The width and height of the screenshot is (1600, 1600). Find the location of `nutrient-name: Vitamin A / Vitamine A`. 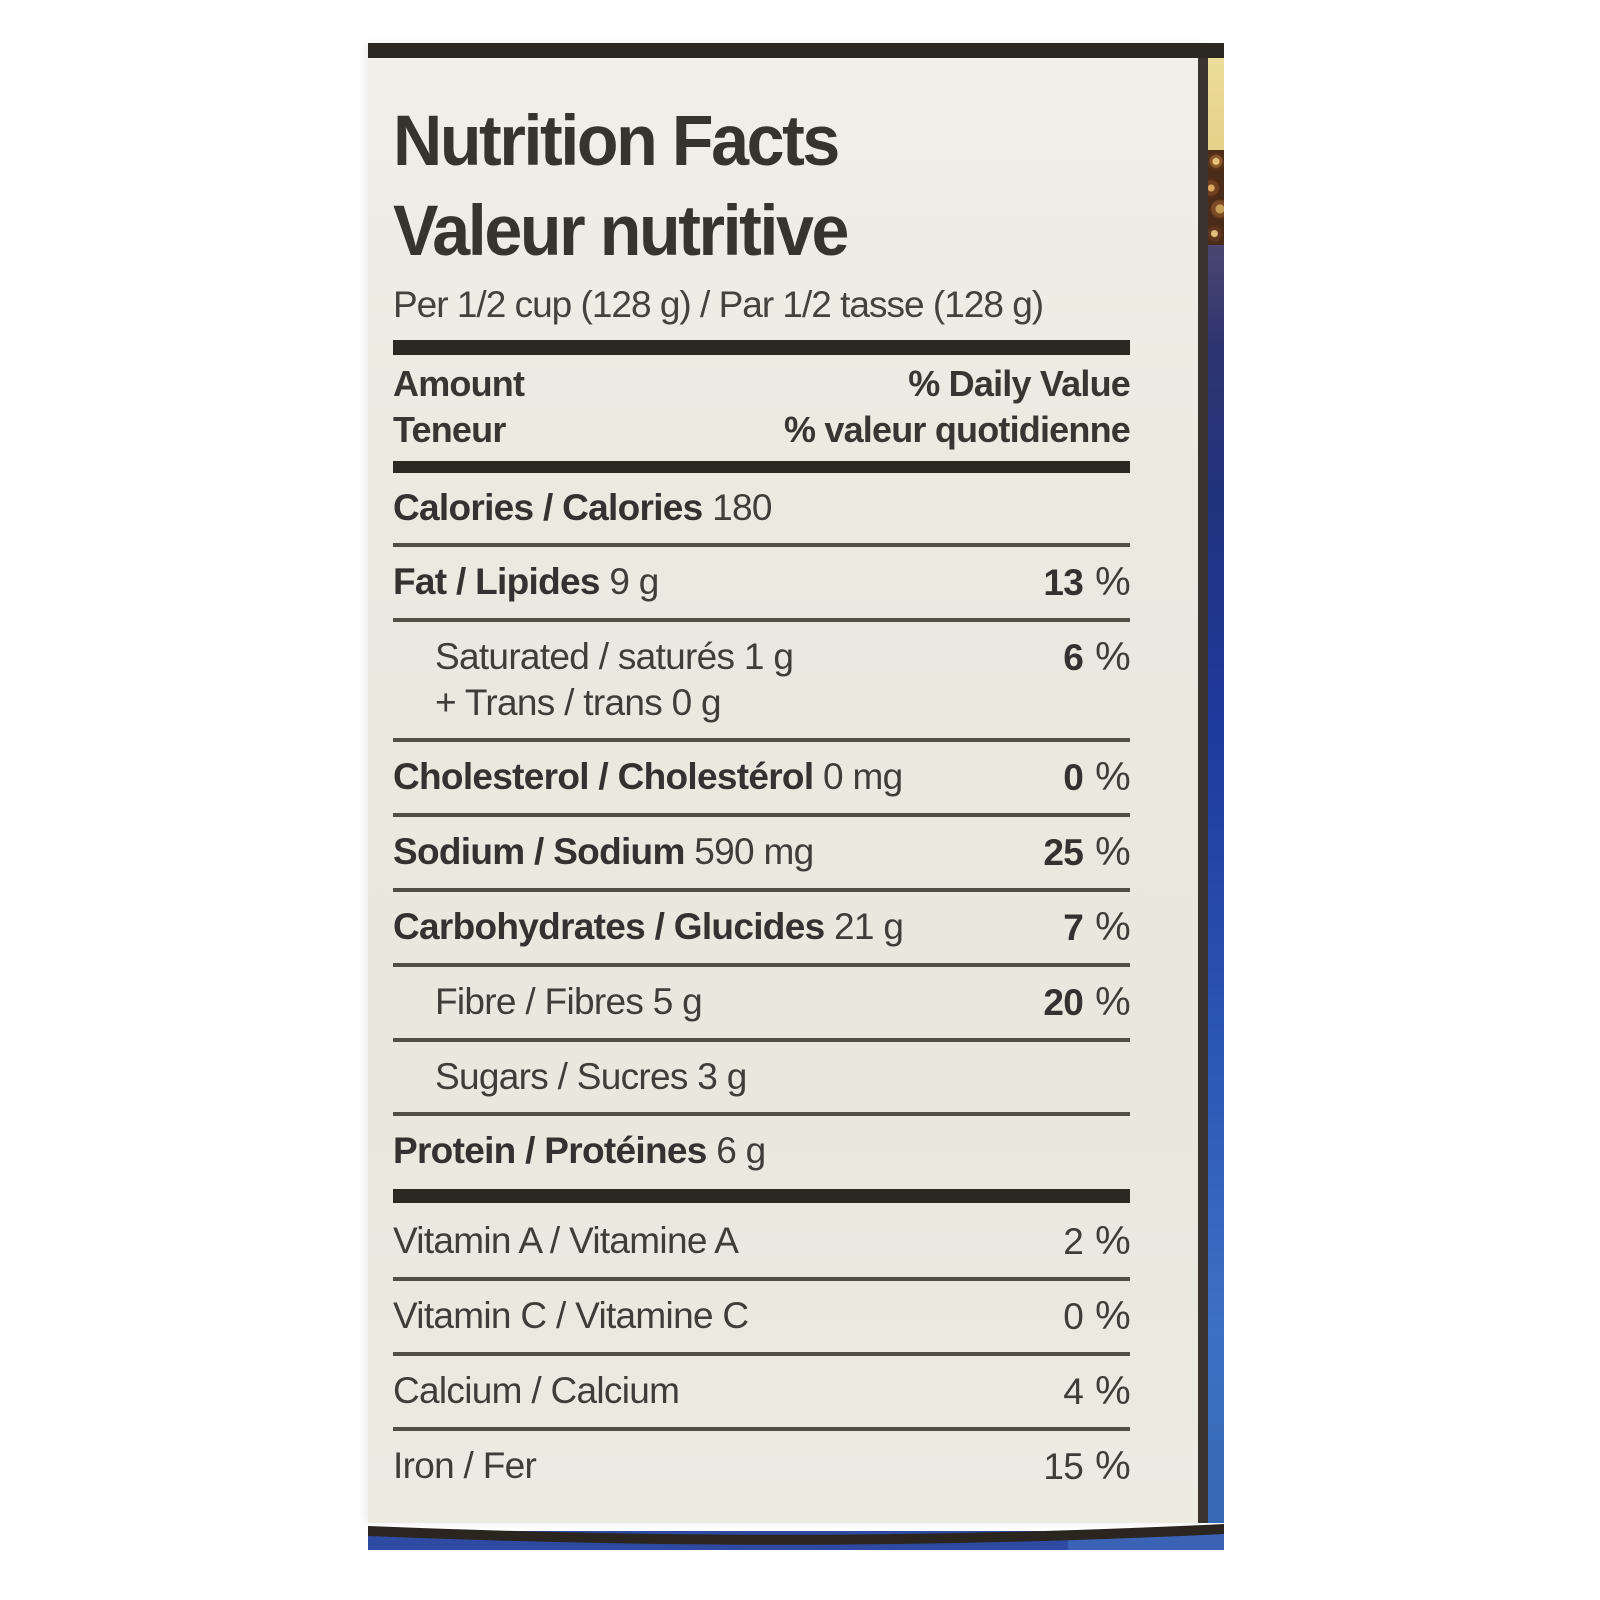

nutrient-name: Vitamin A / Vitamine A is located at coordinates (566, 1240).